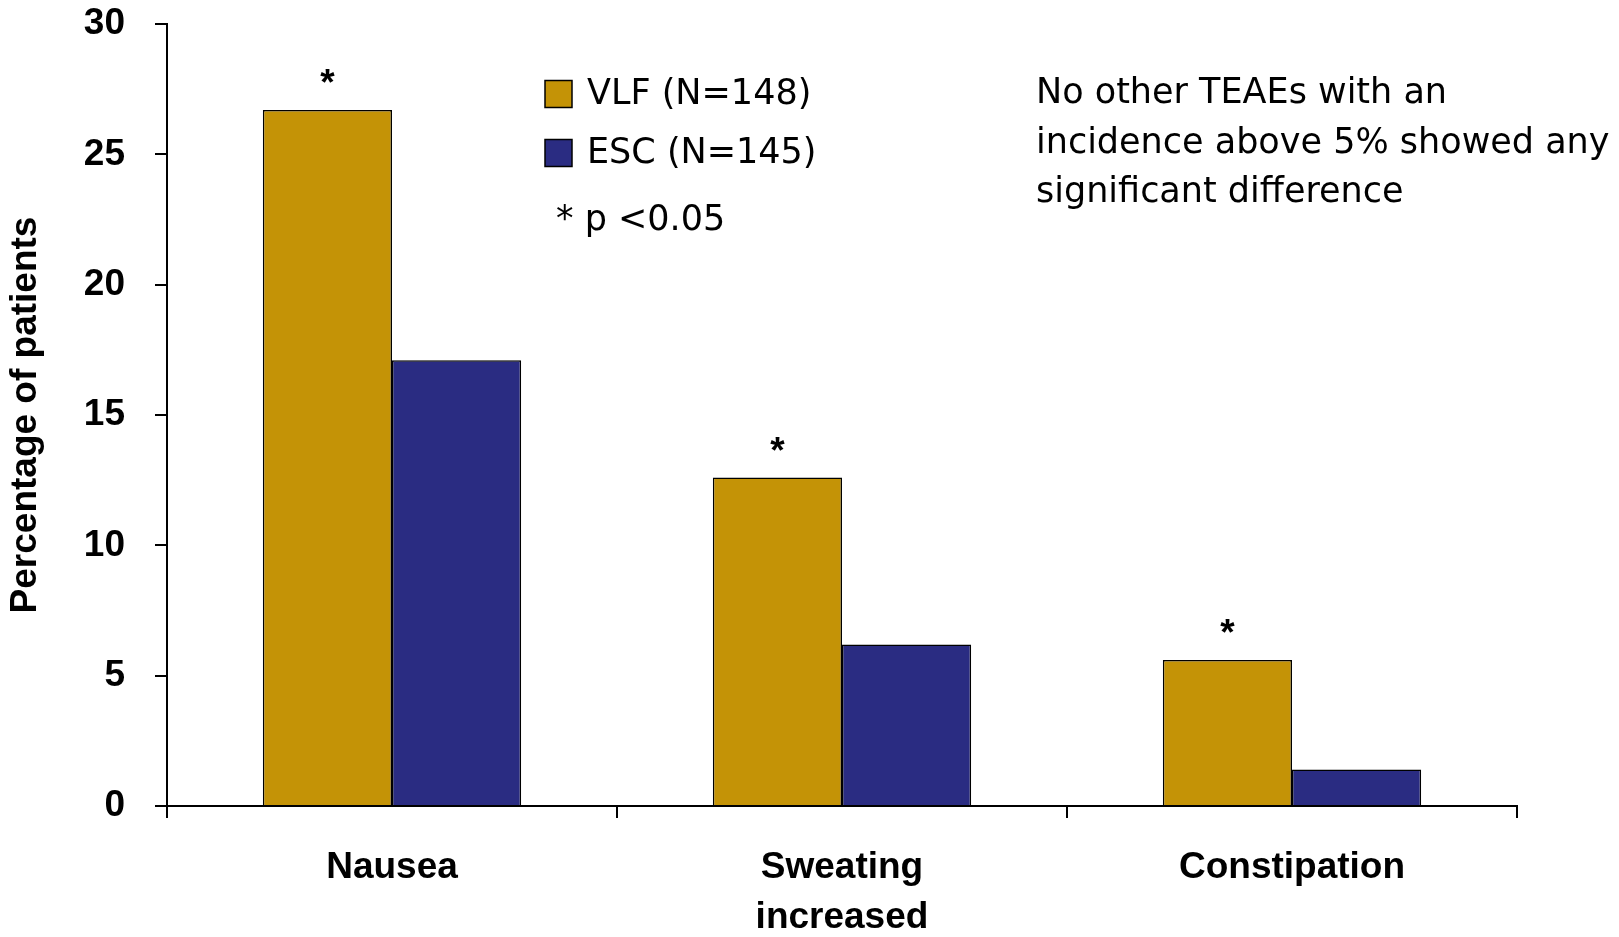 The width and height of the screenshot is (1619, 937). Describe the element at coordinates (104, 413) in the screenshot. I see `y-tick-label: 15` at that location.